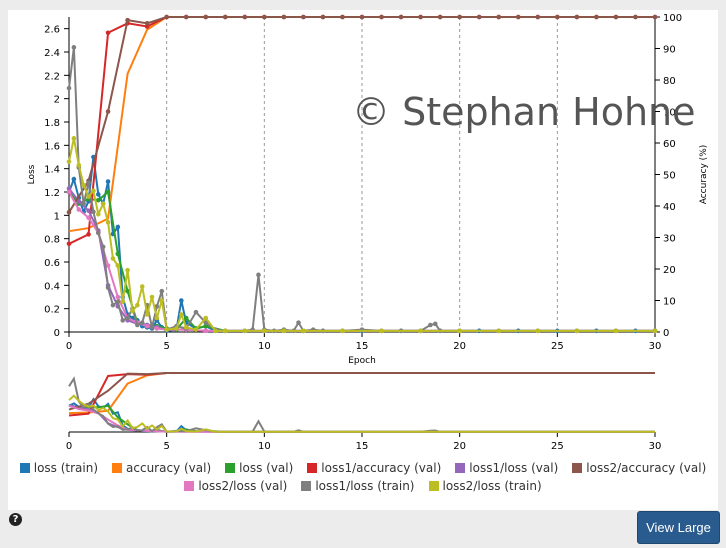 Image resolution: width=726 pixels, height=548 pixels. I want to click on legend-item: loss (train), so click(59, 468).